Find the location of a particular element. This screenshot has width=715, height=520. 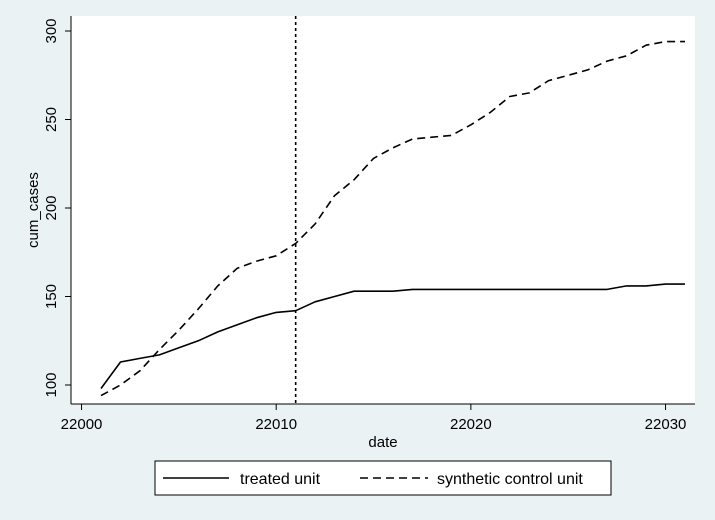

legend: treated unit synthetic control unit is located at coordinates (383, 478).